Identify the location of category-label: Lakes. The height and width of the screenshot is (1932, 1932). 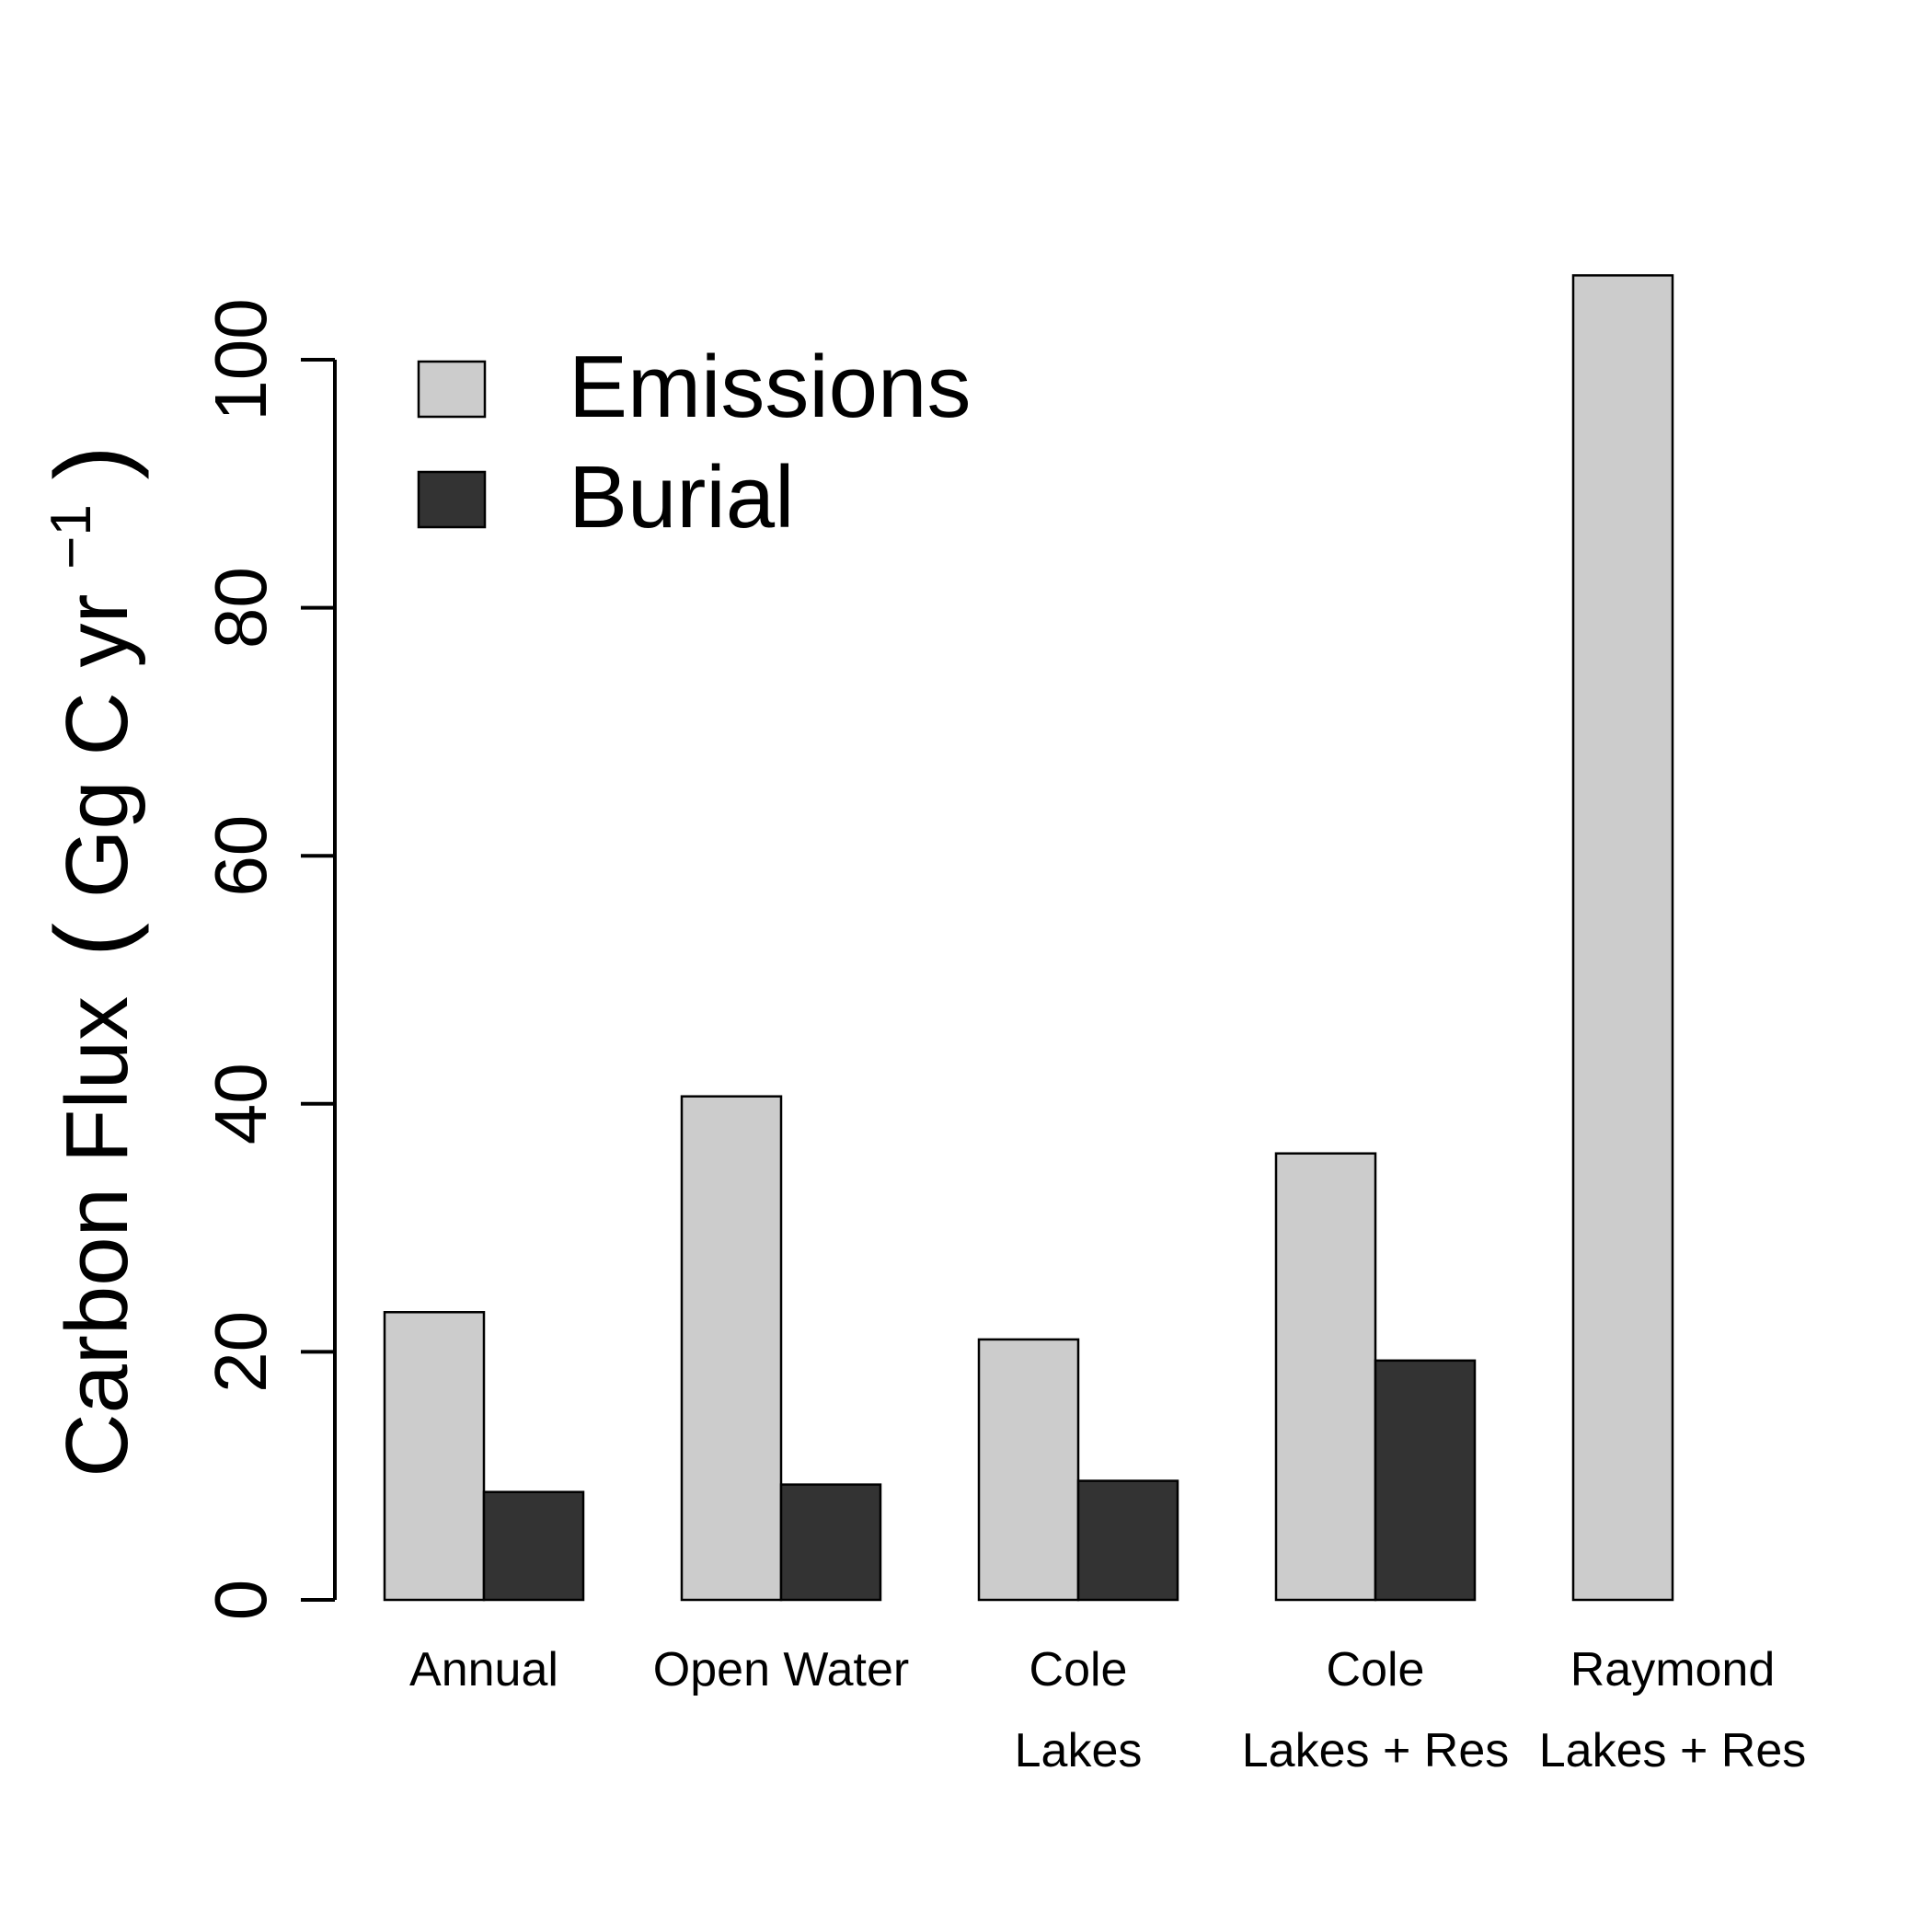
(1079, 1750).